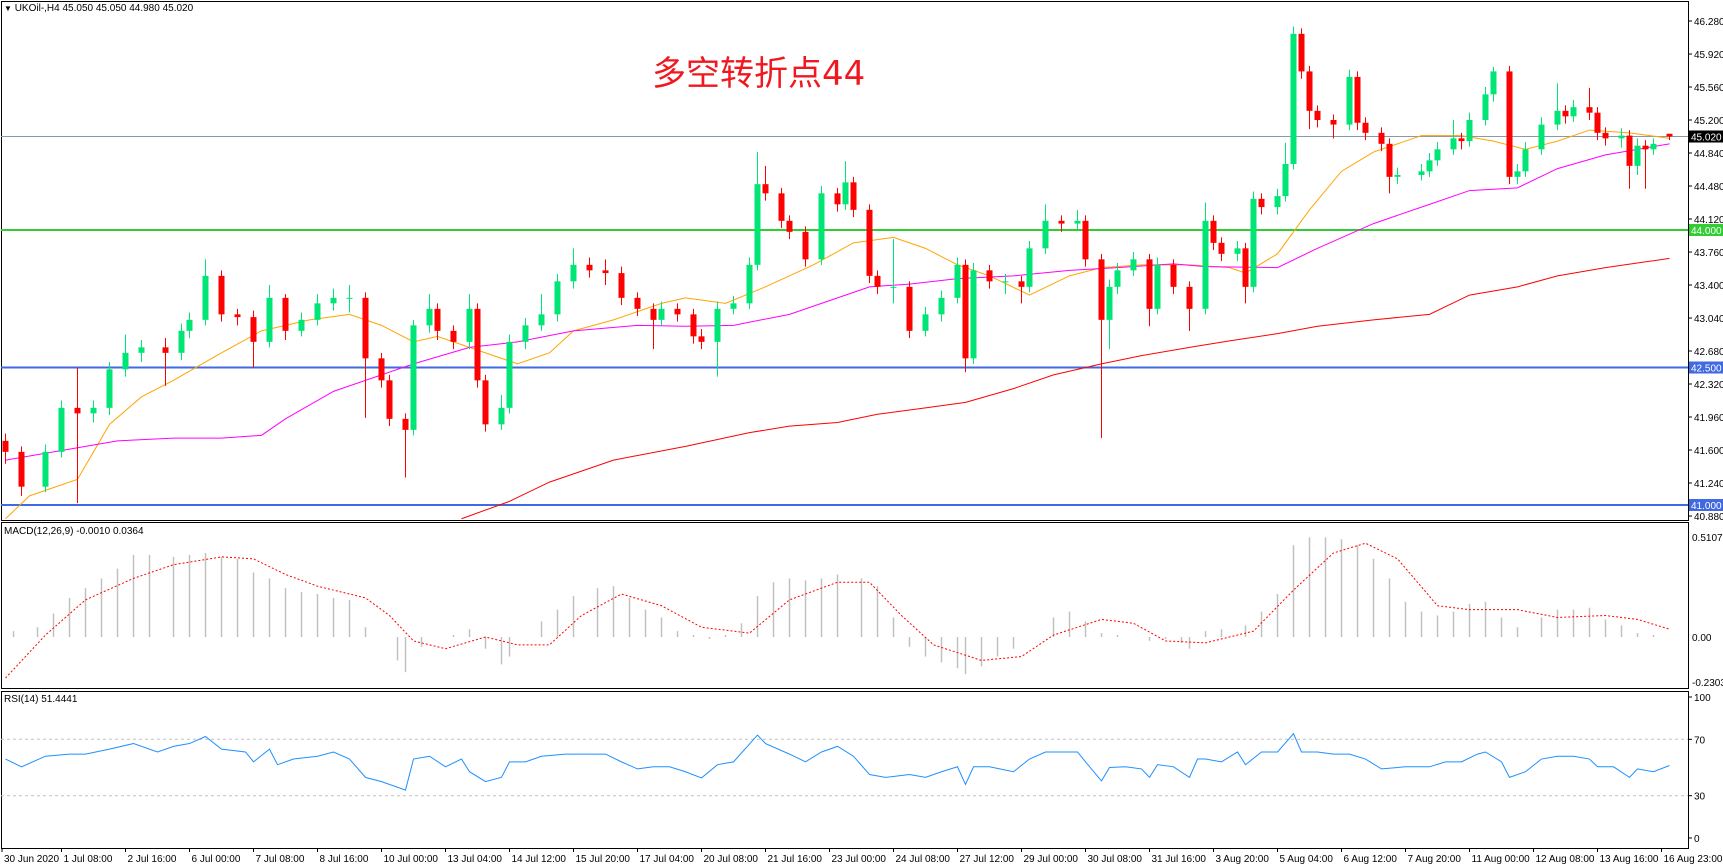 The height and width of the screenshot is (865, 1723). Describe the element at coordinates (1629, 859) in the screenshot. I see `time-tick-label: 13 Aug 16:00` at that location.